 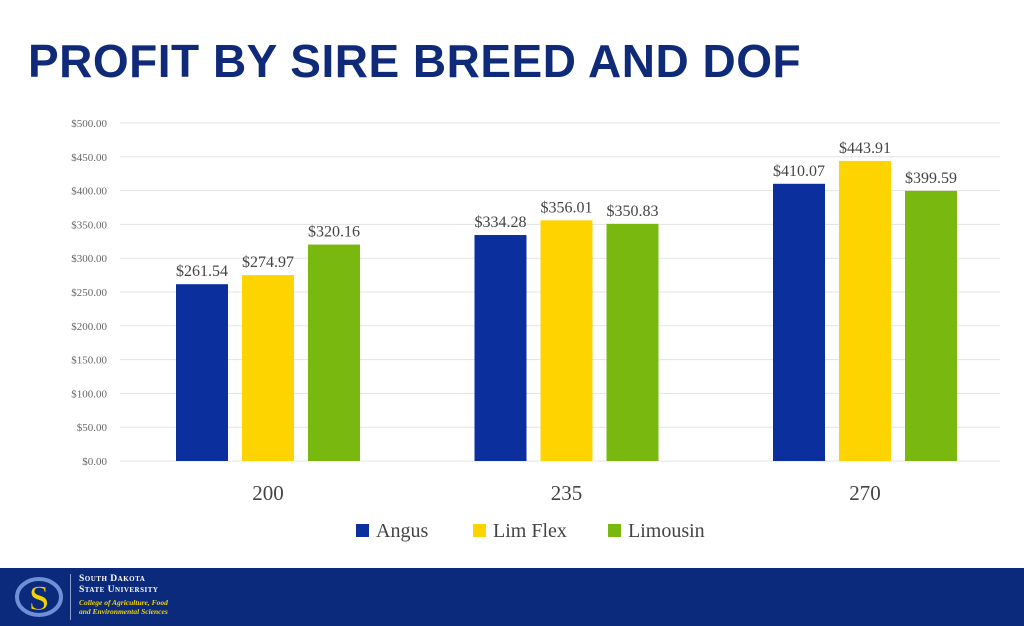 What do you see at coordinates (123, 602) in the screenshot?
I see `college-line-1: College of Agriculture, Food` at bounding box center [123, 602].